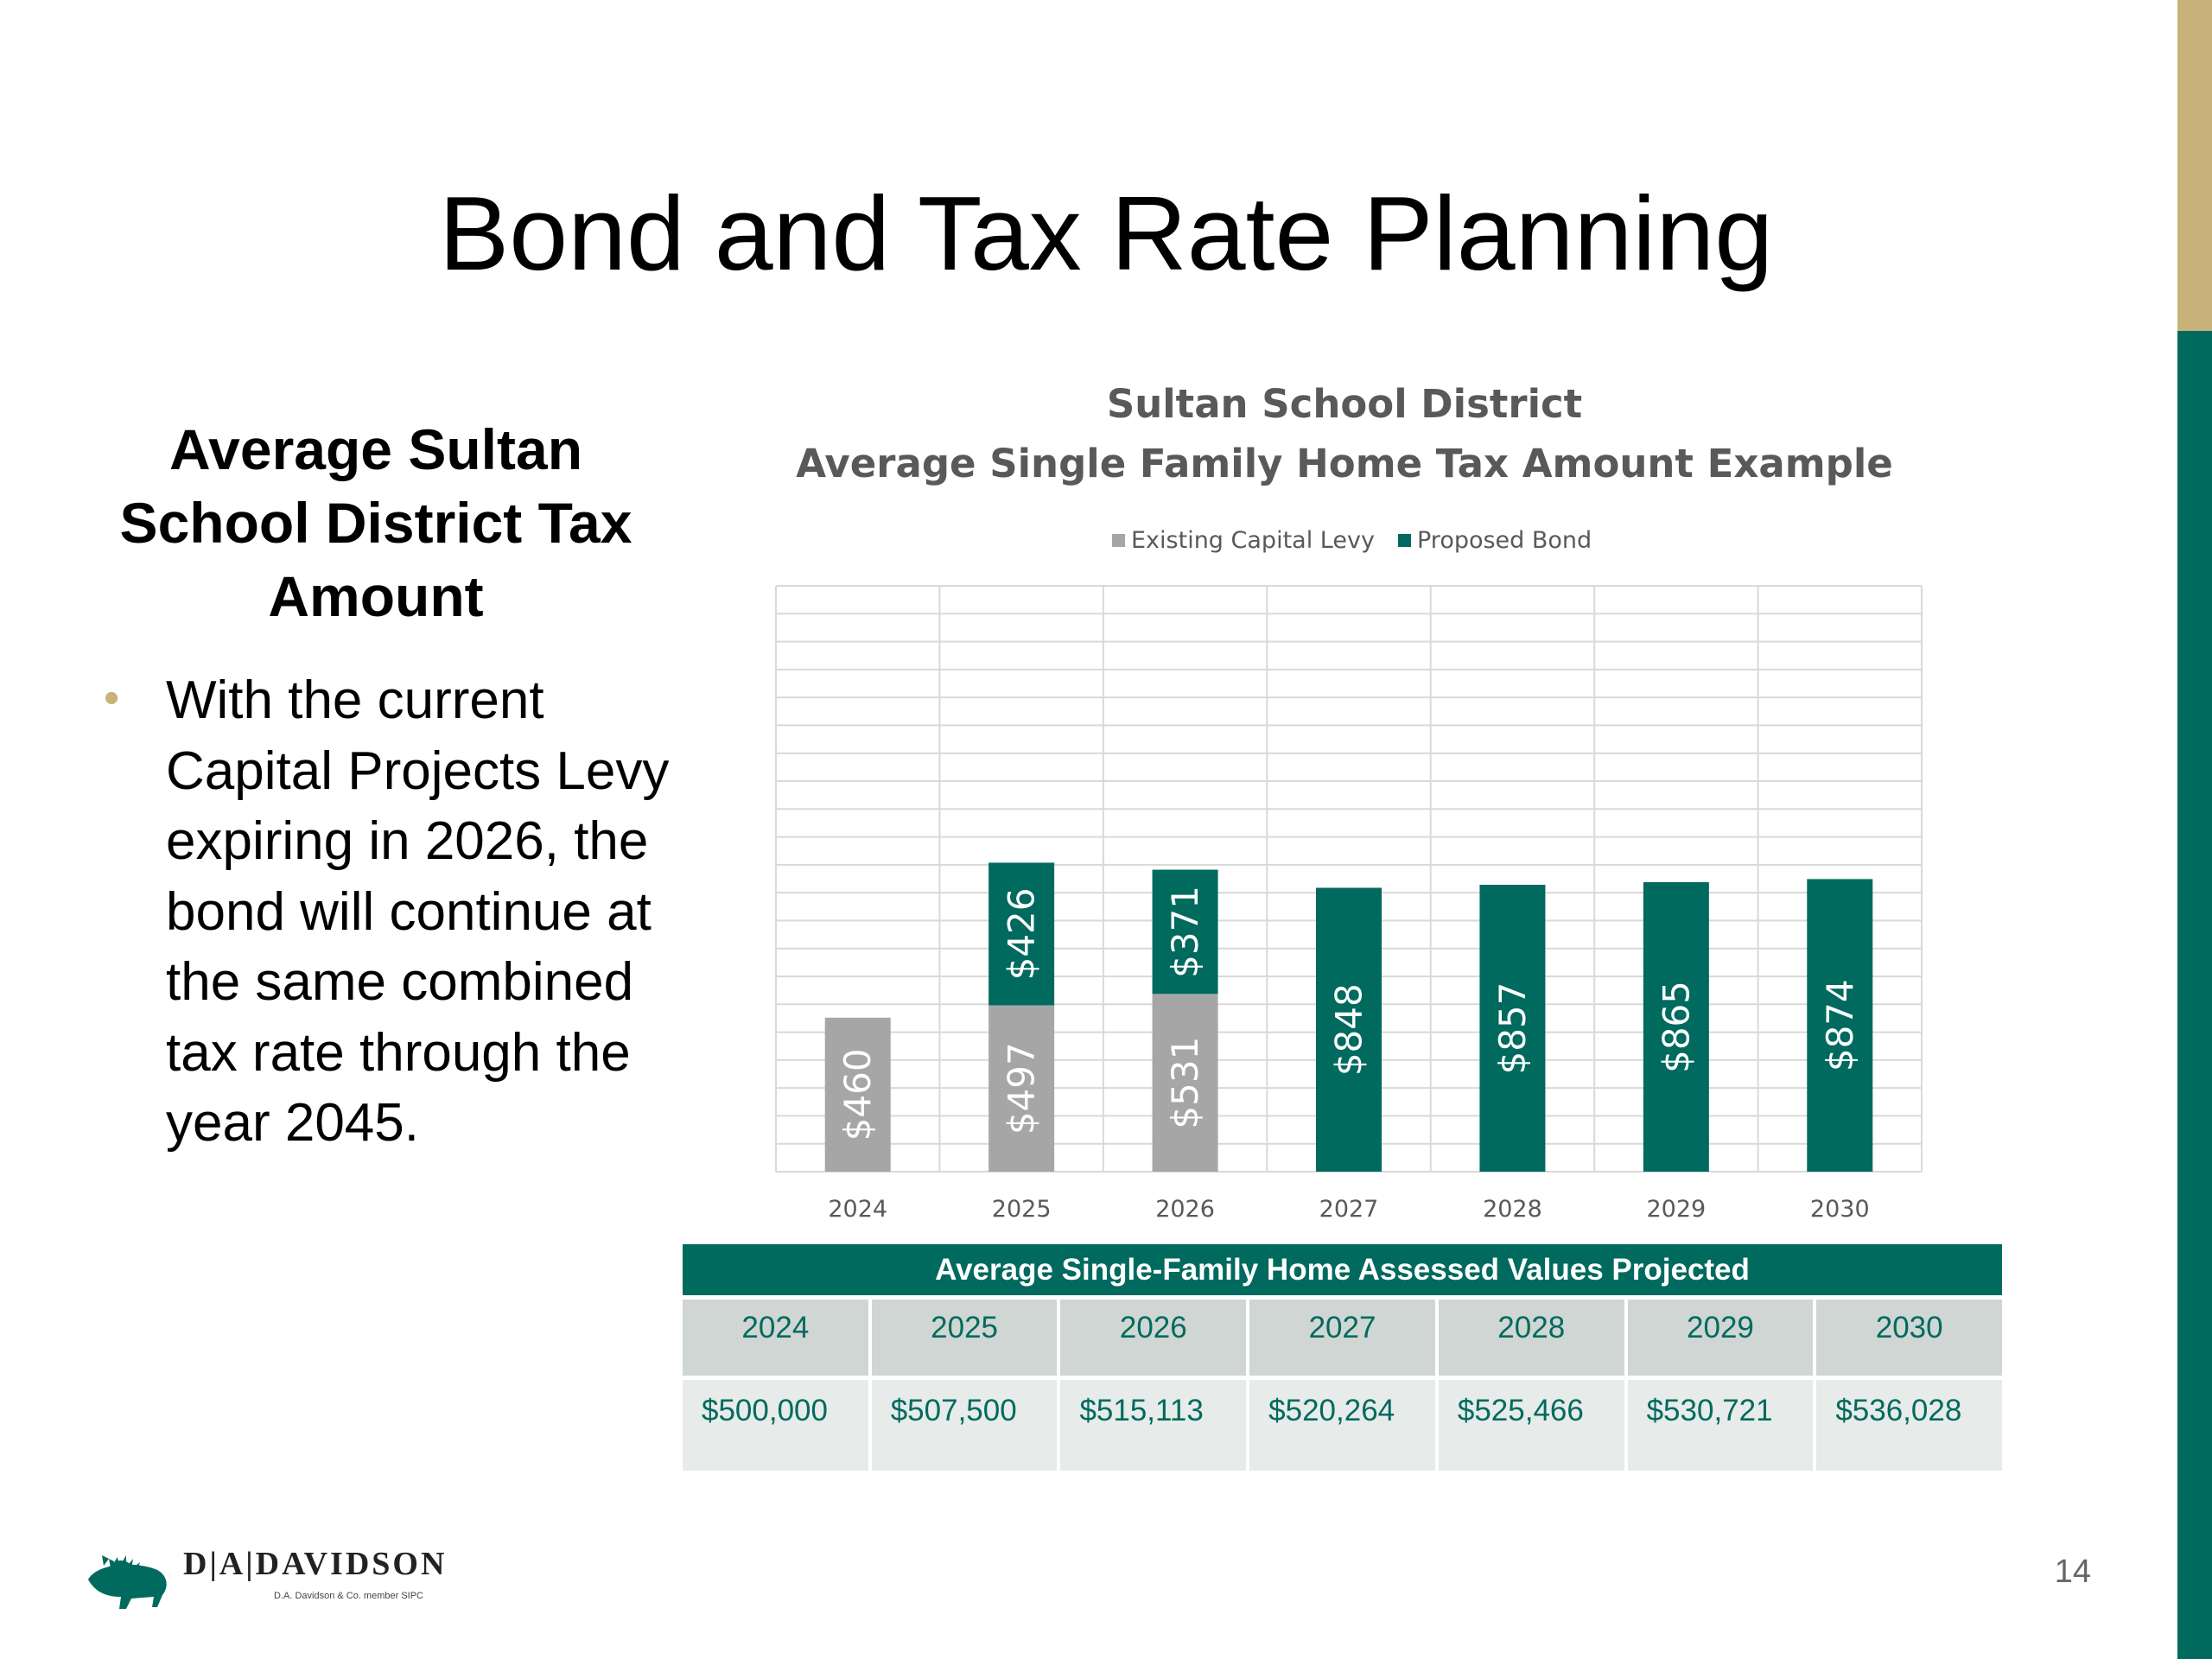 The image size is (2212, 1659). What do you see at coordinates (1153, 1425) in the screenshot?
I see `table-value-cell: $515,113` at bounding box center [1153, 1425].